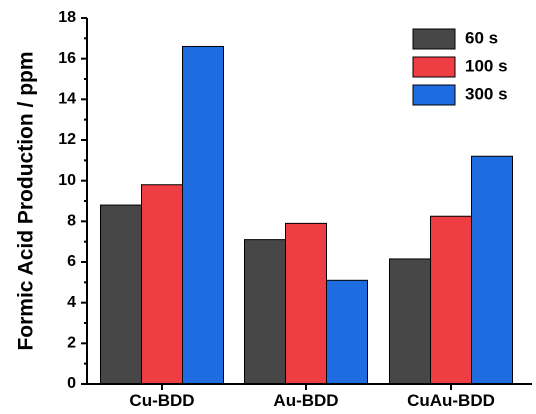 The height and width of the screenshot is (414, 536). What do you see at coordinates (121, 294) in the screenshot?
I see `bar-cu-bdd-60s` at bounding box center [121, 294].